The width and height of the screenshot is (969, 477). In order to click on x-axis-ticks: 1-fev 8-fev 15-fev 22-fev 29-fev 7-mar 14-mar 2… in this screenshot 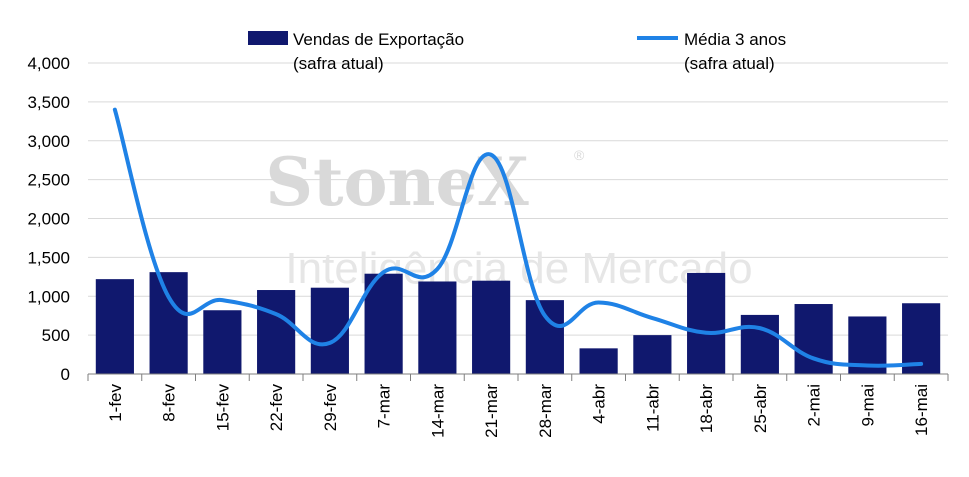, I will do `click(518, 411)`.